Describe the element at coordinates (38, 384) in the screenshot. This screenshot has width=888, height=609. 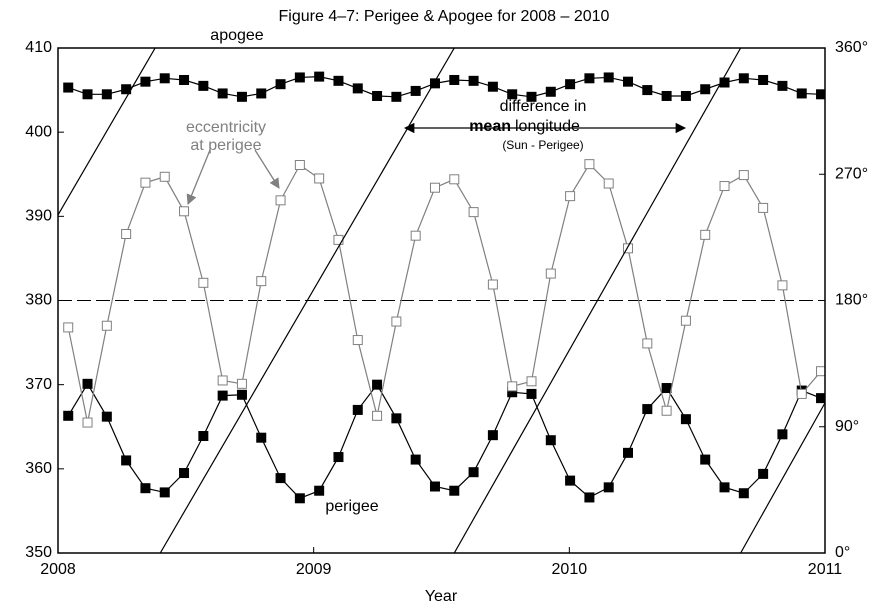
I see `y-tick-label: 370` at that location.